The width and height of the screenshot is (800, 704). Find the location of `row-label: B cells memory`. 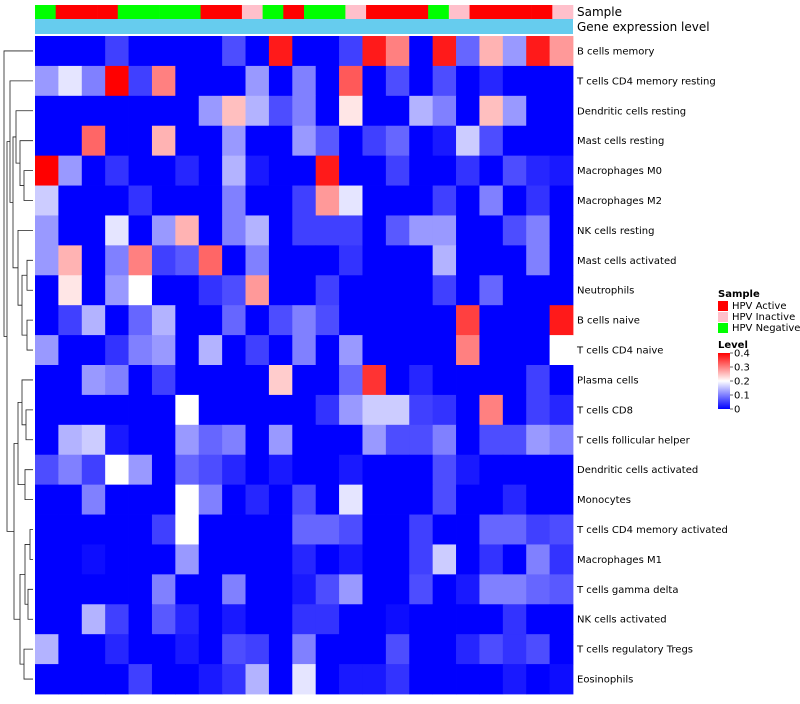

row-label: B cells memory is located at coordinates (615, 51).